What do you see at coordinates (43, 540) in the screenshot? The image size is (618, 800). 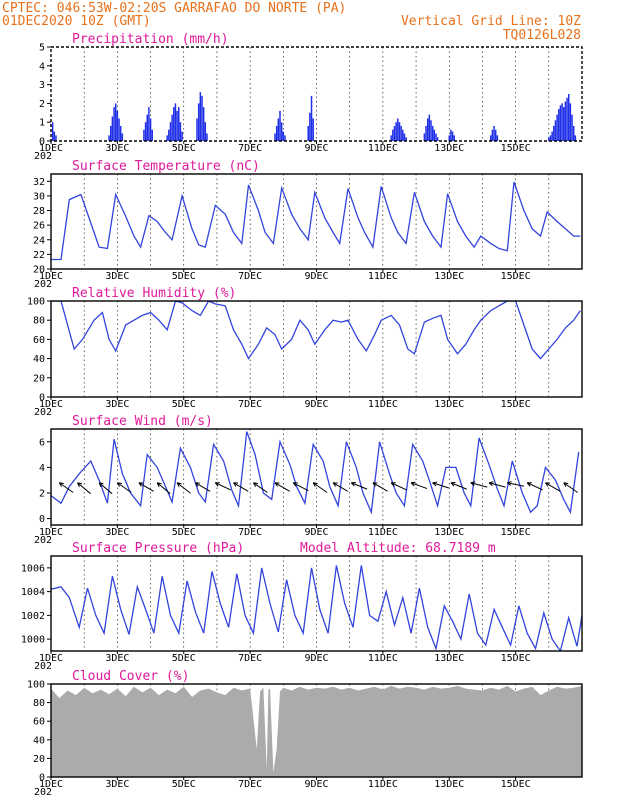 I see `wind-year-stub: 202` at bounding box center [43, 540].